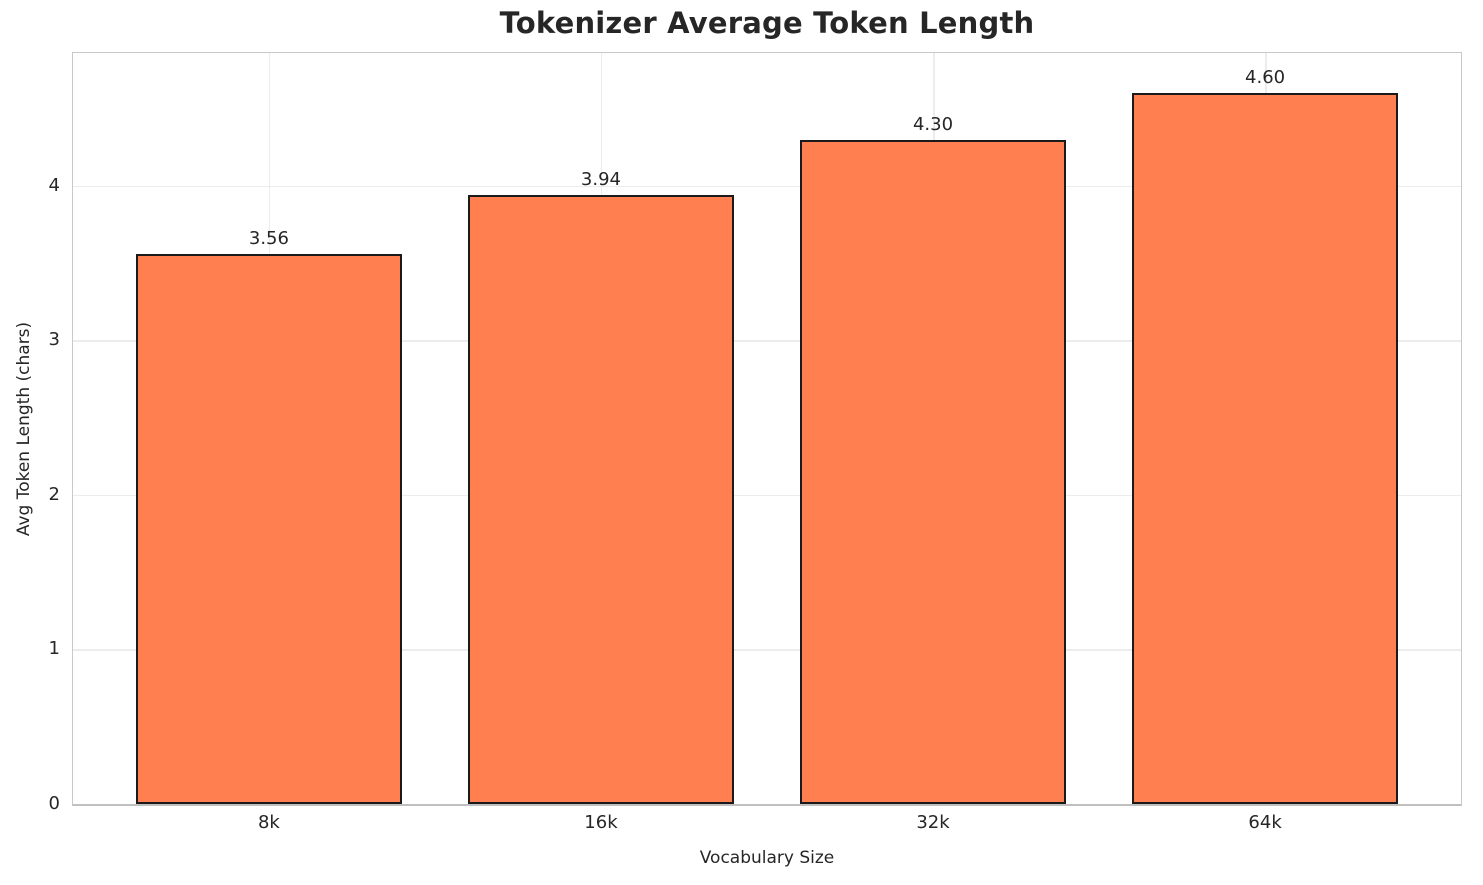 The image size is (1483, 885). What do you see at coordinates (1265, 78) in the screenshot?
I see `bar-value-label: 4.60` at bounding box center [1265, 78].